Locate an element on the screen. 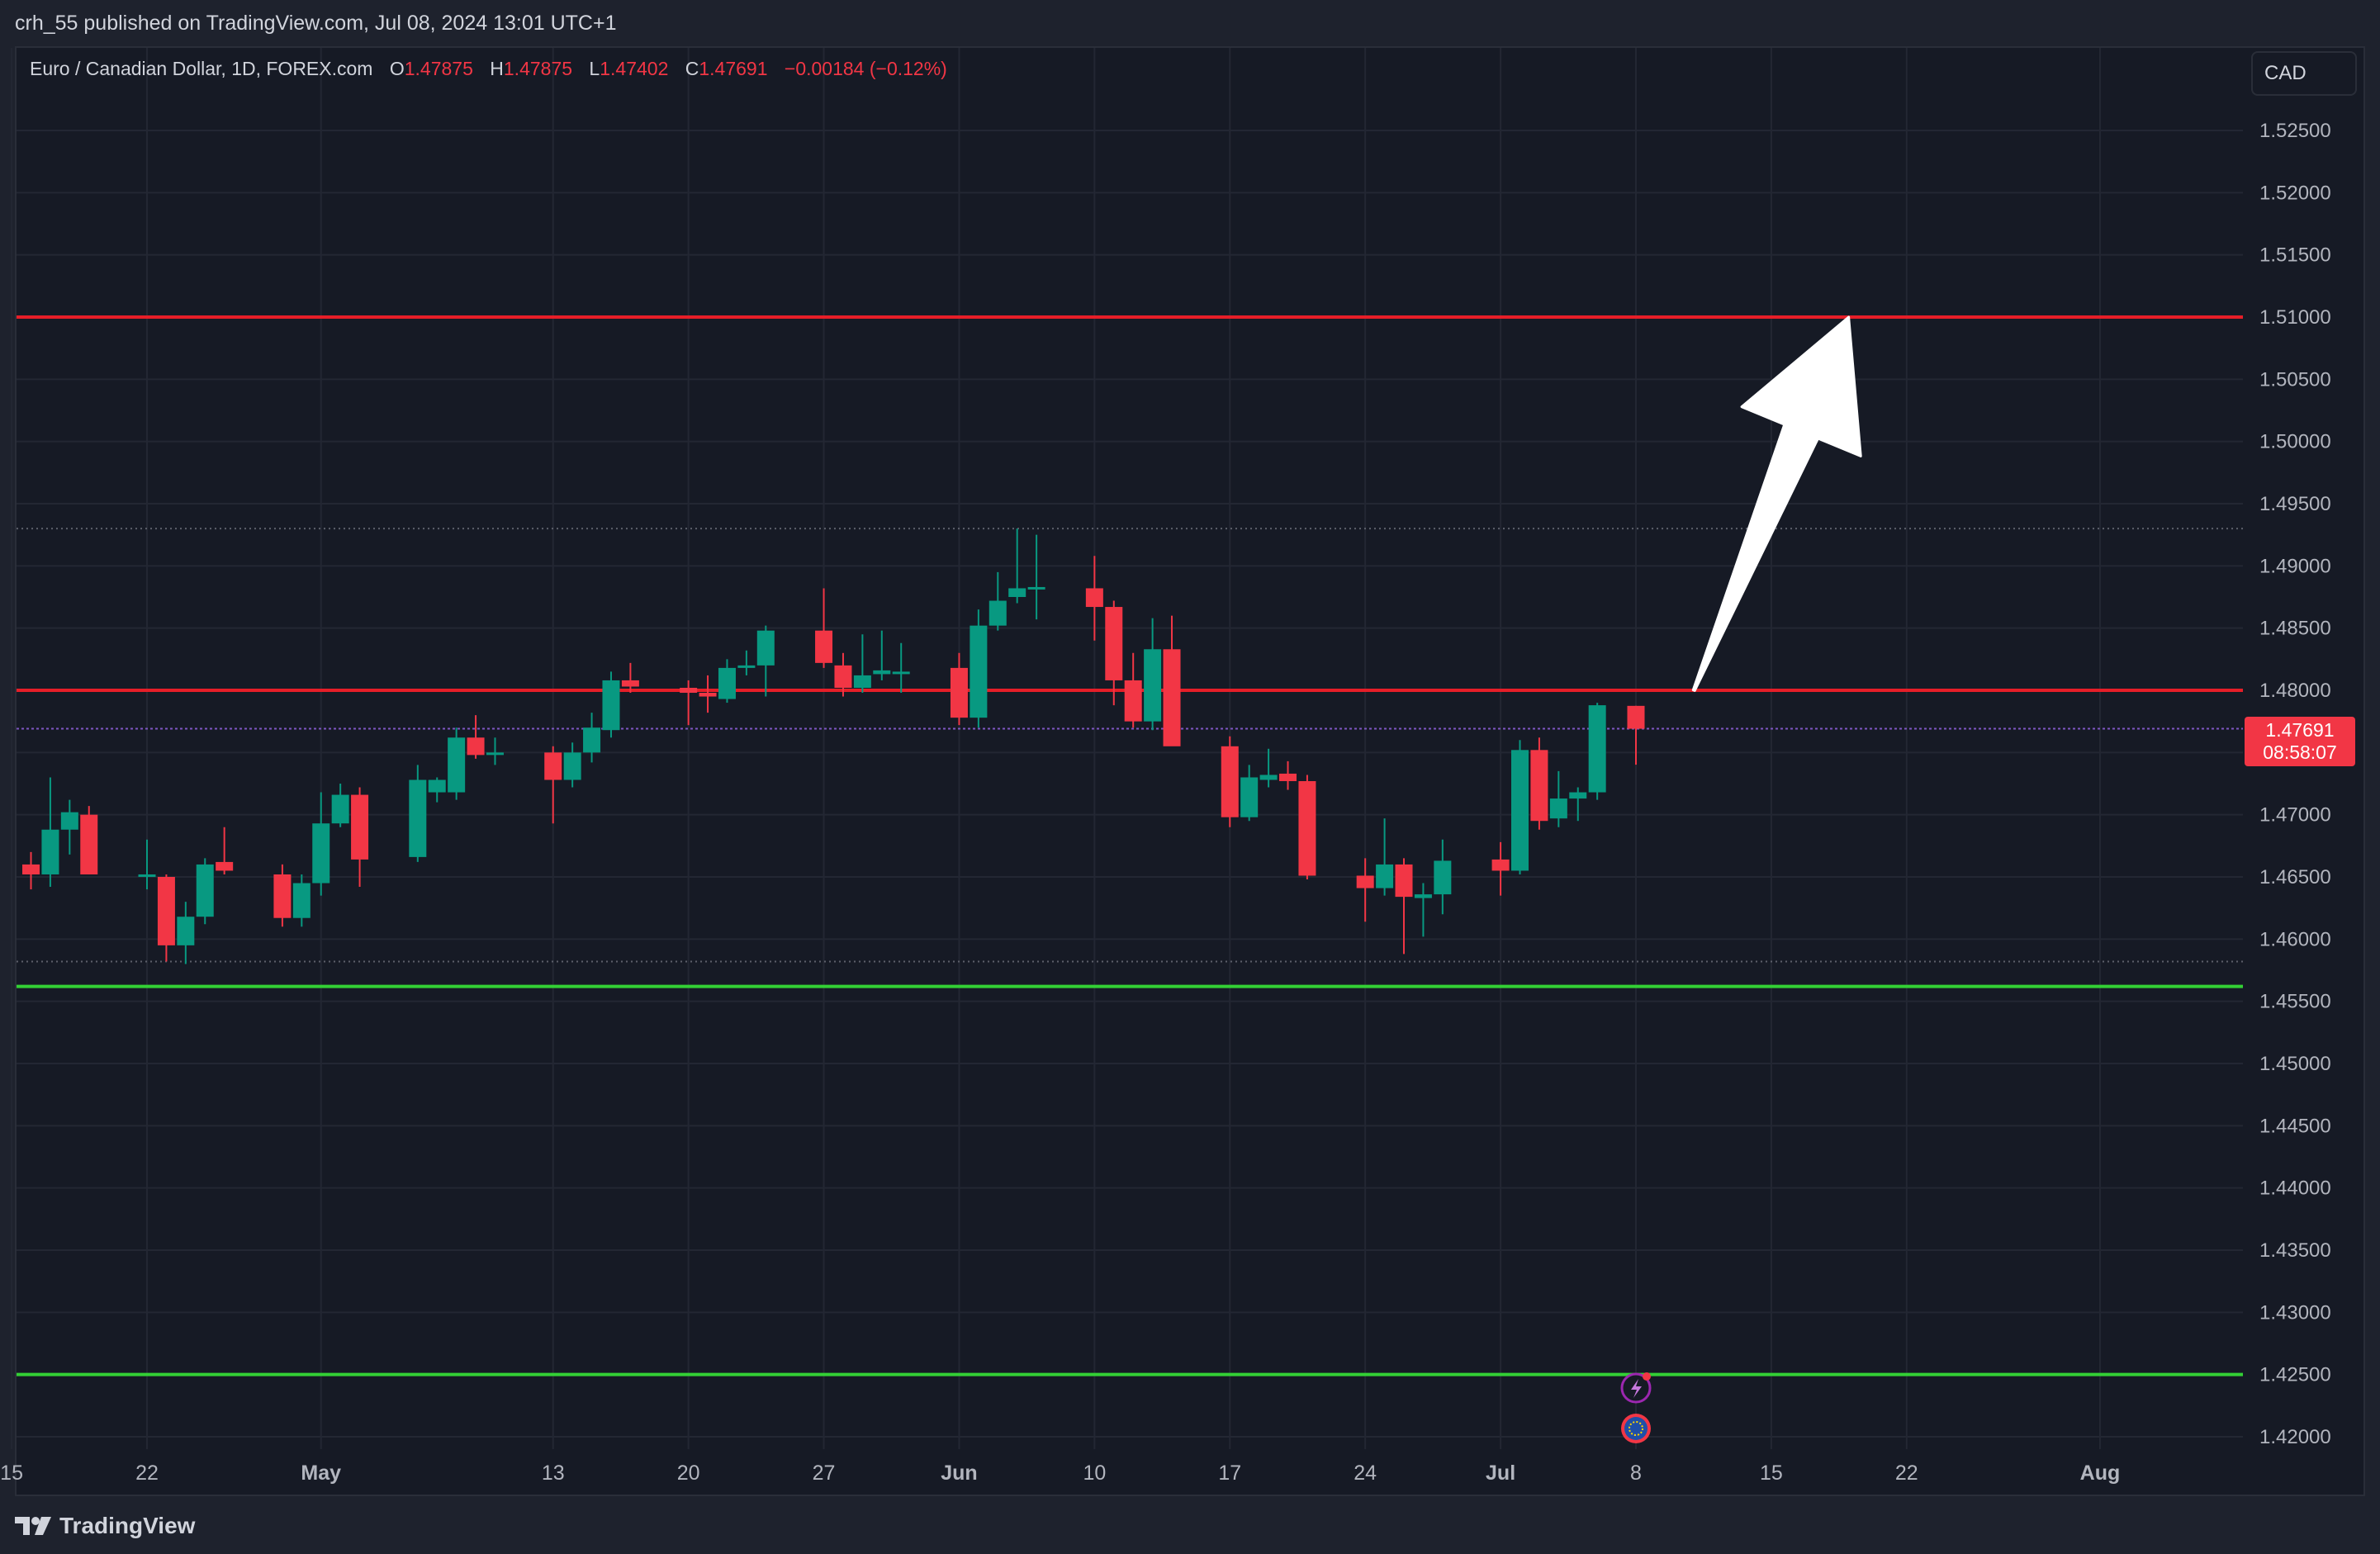 The image size is (2380, 1554). time-tick-label: 15 is located at coordinates (11, 1473).